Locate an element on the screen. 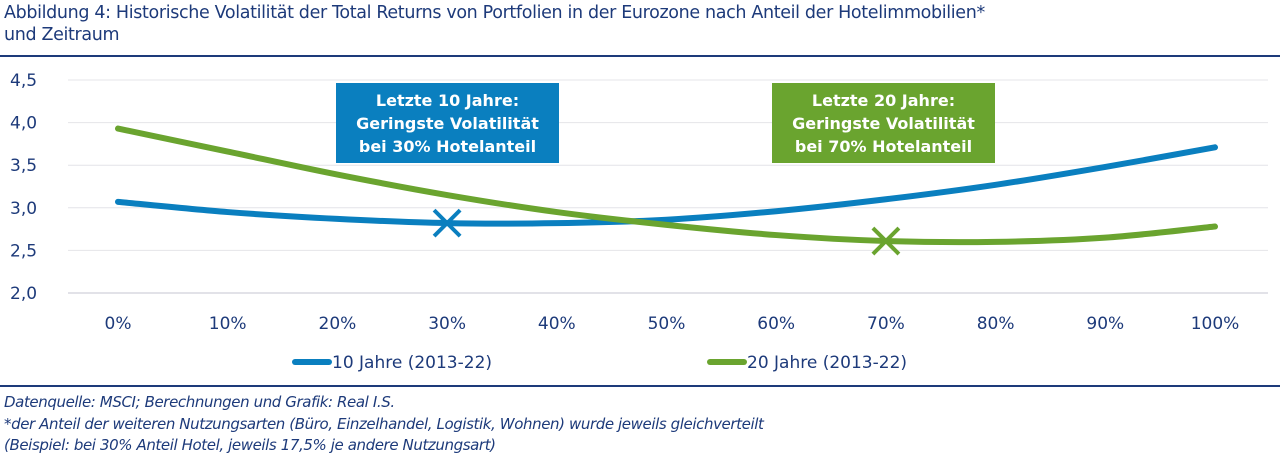 The height and width of the screenshot is (465, 1280). x-tick-label: 0% is located at coordinates (118, 324).